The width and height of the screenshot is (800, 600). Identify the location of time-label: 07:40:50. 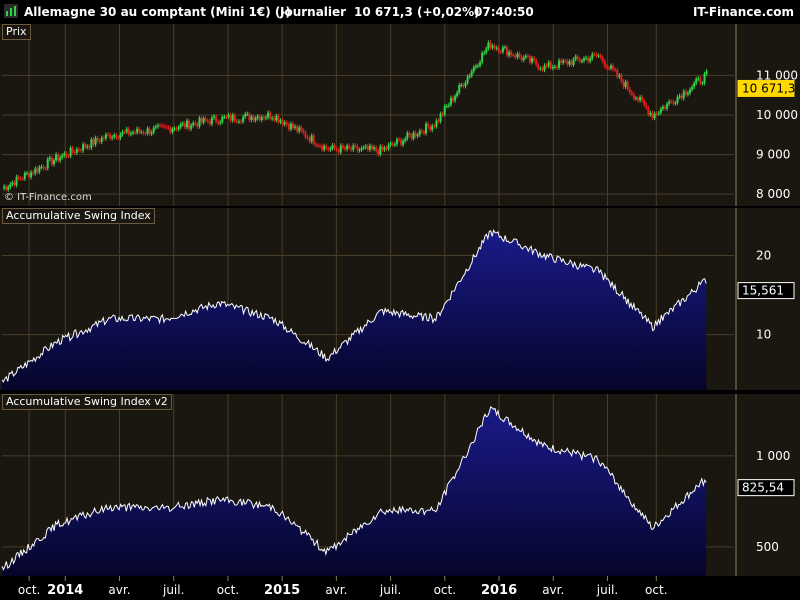
(504, 12).